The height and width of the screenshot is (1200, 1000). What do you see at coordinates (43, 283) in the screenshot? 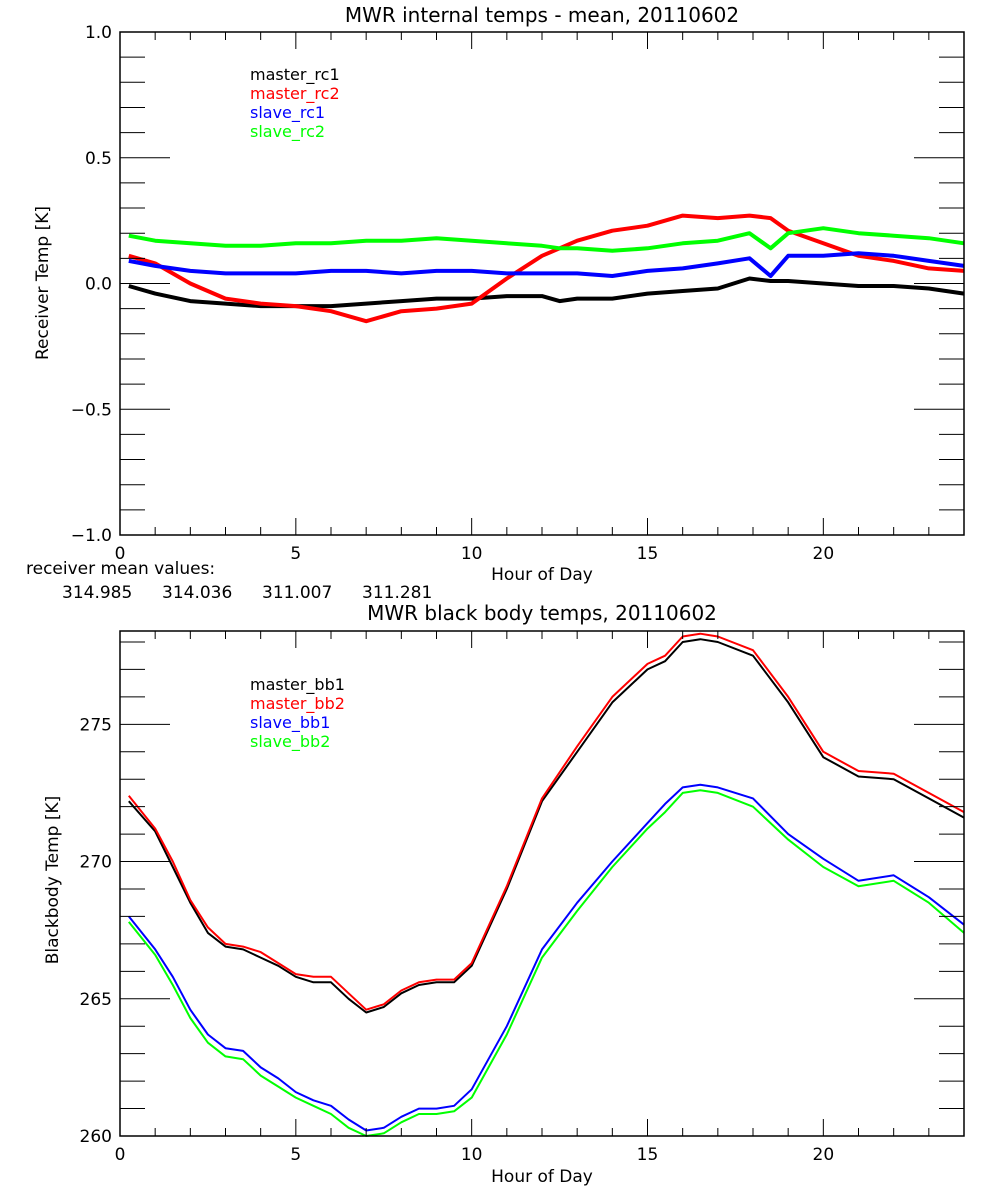
I see `y-axis-label: Receiver Temp [K]` at bounding box center [43, 283].